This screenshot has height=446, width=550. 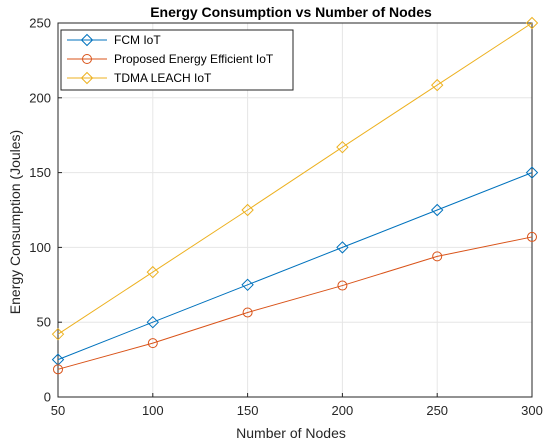 What do you see at coordinates (47, 397) in the screenshot?
I see `y-tick-label: 0` at bounding box center [47, 397].